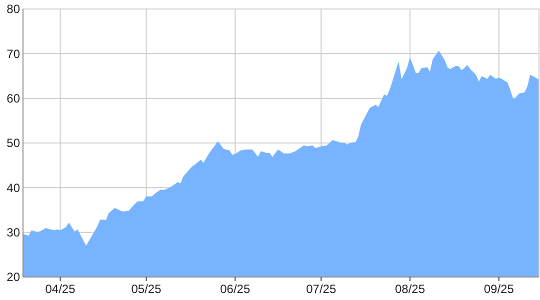 Image resolution: width=540 pixels, height=300 pixels. What do you see at coordinates (60, 289) in the screenshot?
I see `x-tick-label: 04/25` at bounding box center [60, 289].